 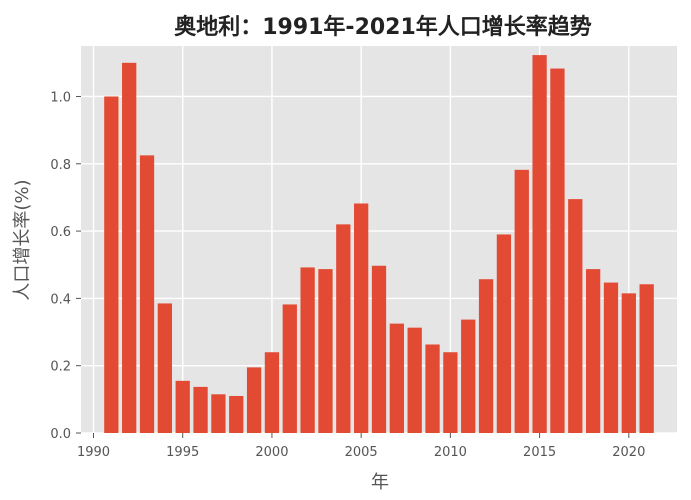 I want to click on x-tick-label: 1995, so click(x=182, y=452).